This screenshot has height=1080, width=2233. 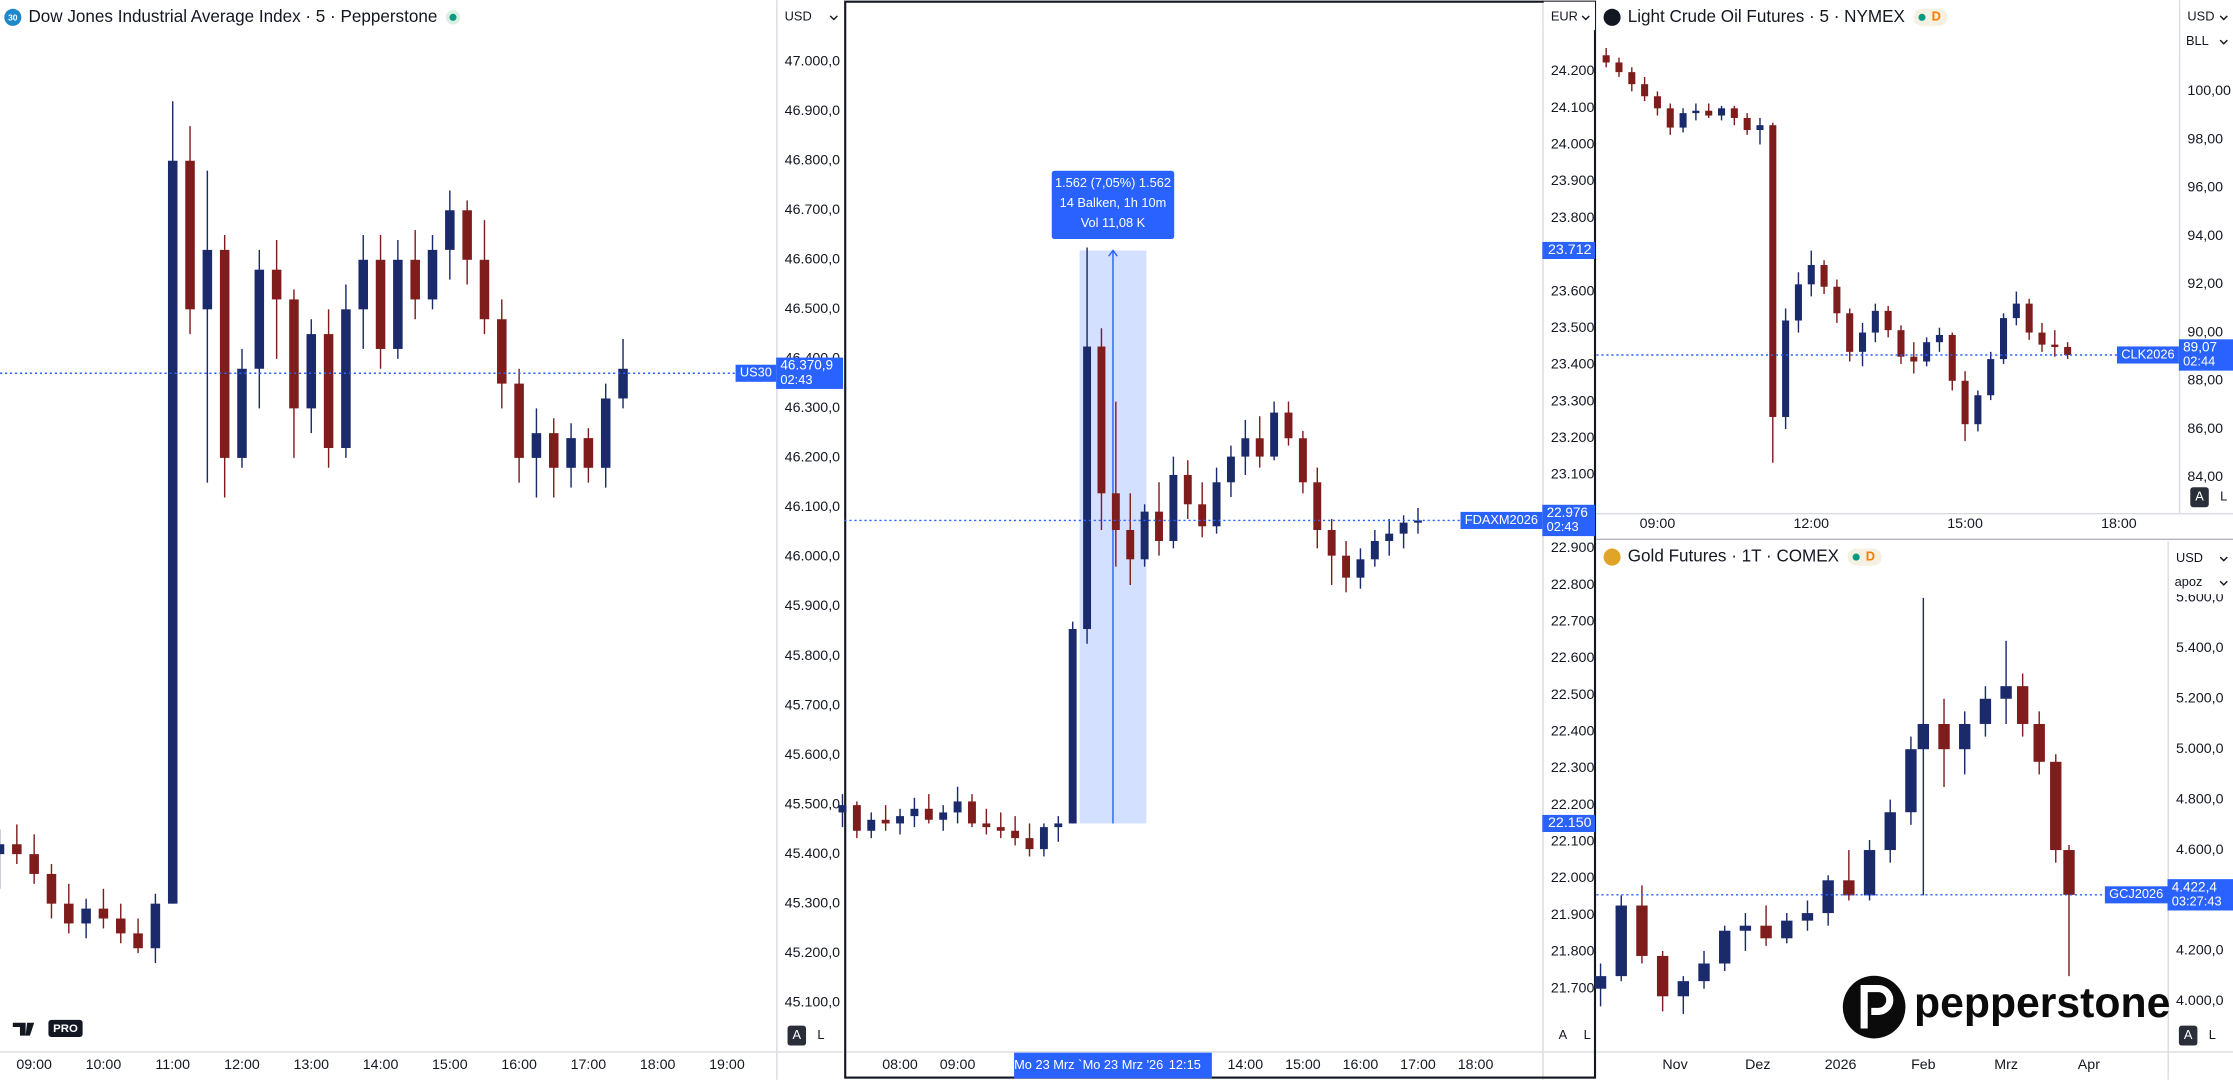 What do you see at coordinates (2223, 583) in the screenshot?
I see `unit-dropdown` at bounding box center [2223, 583].